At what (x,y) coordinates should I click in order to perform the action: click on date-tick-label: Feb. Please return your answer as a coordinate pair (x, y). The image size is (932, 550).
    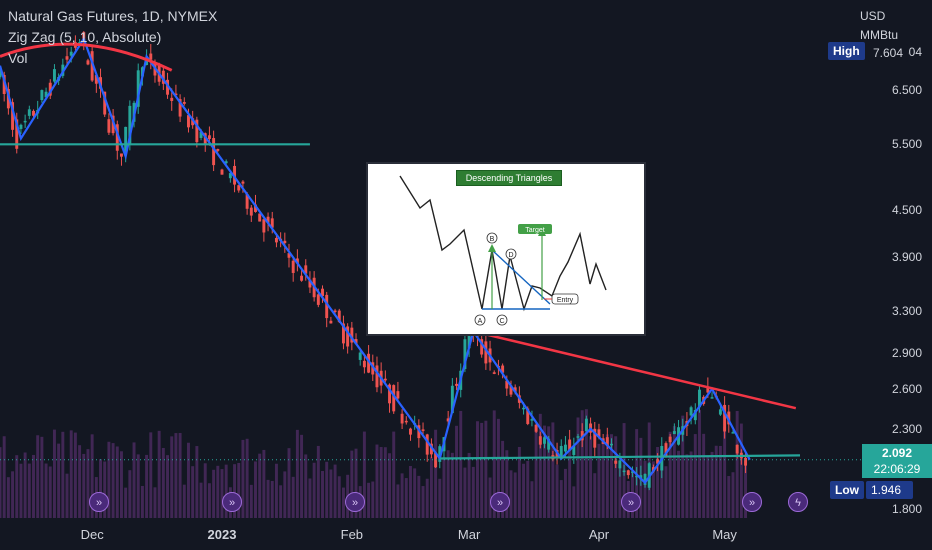
    Looking at the image, I should click on (352, 534).